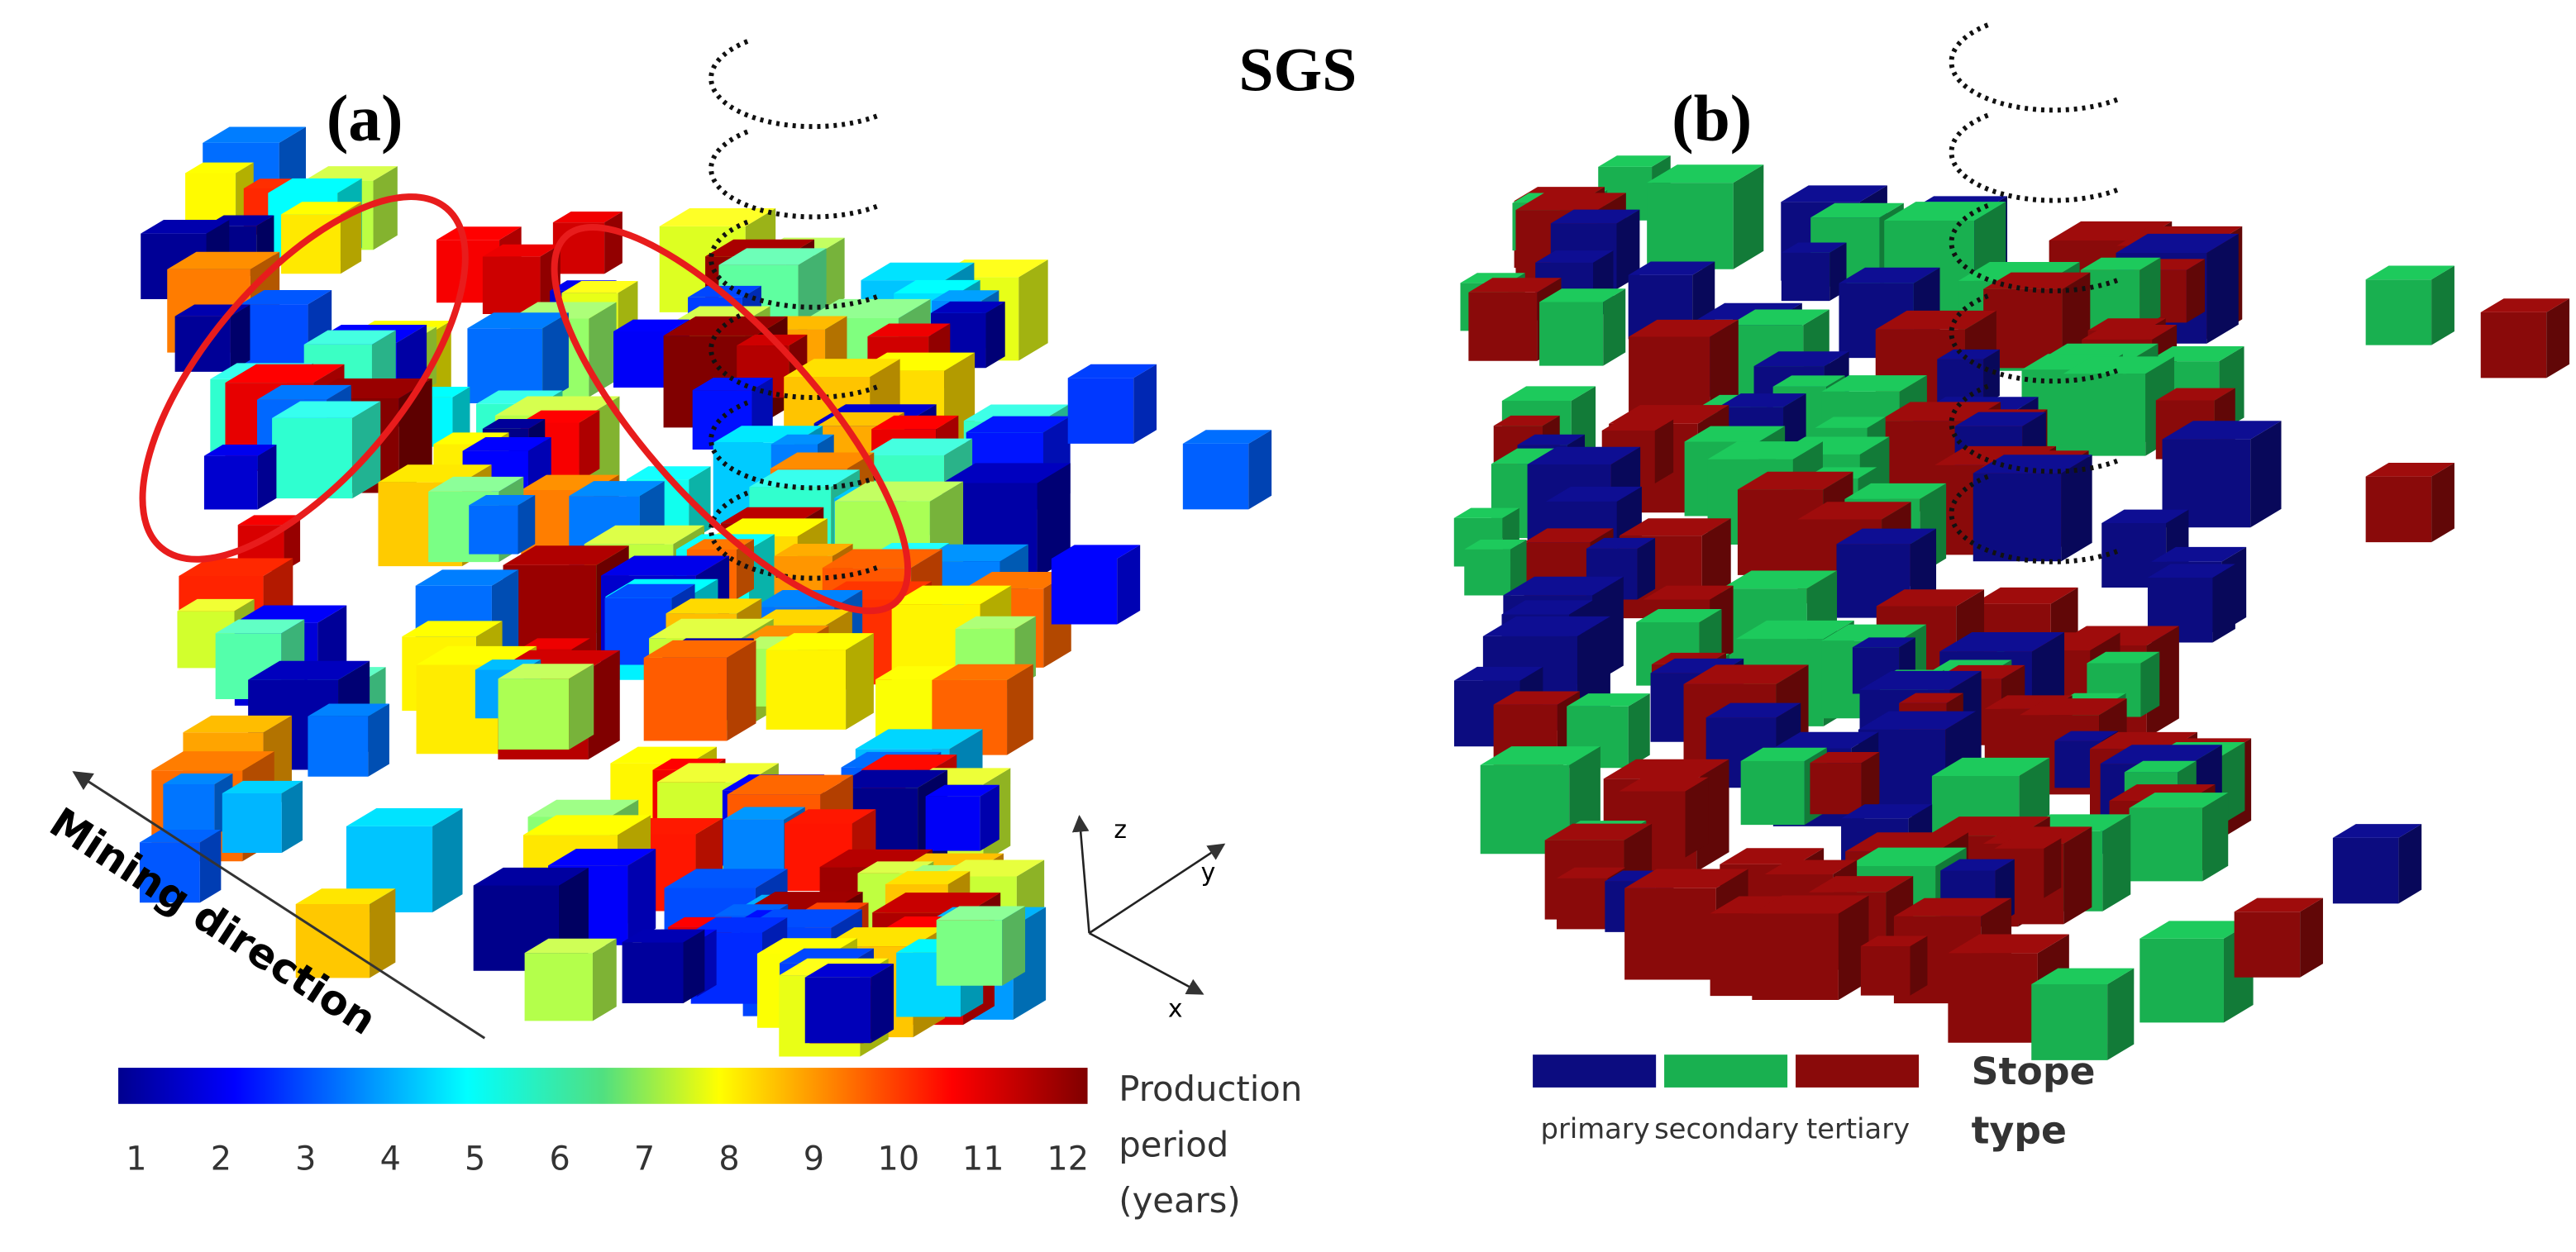 This screenshot has width=2576, height=1252. What do you see at coordinates (390, 1159) in the screenshot?
I see `colorbar-tick-label: 4` at bounding box center [390, 1159].